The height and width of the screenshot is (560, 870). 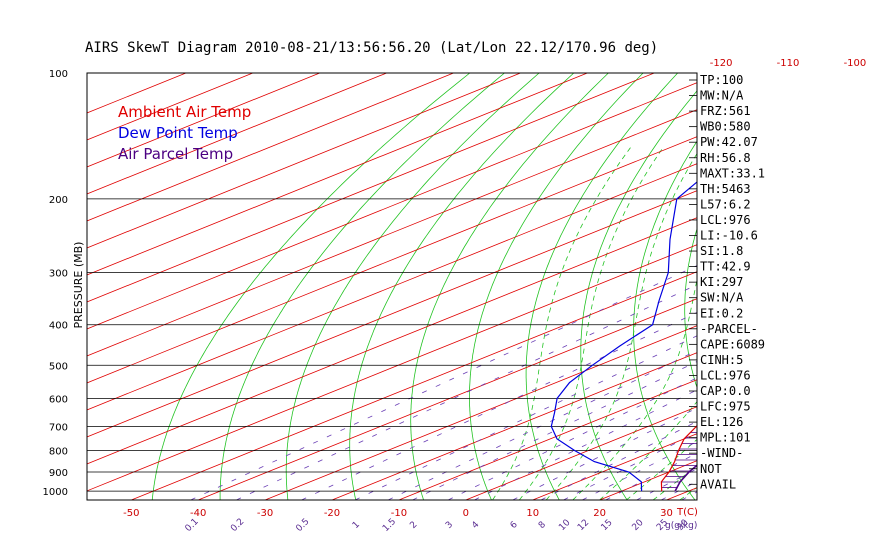 What do you see at coordinates (466, 513) in the screenshot?
I see `bottom-temp-tick-label: 0` at bounding box center [466, 513].